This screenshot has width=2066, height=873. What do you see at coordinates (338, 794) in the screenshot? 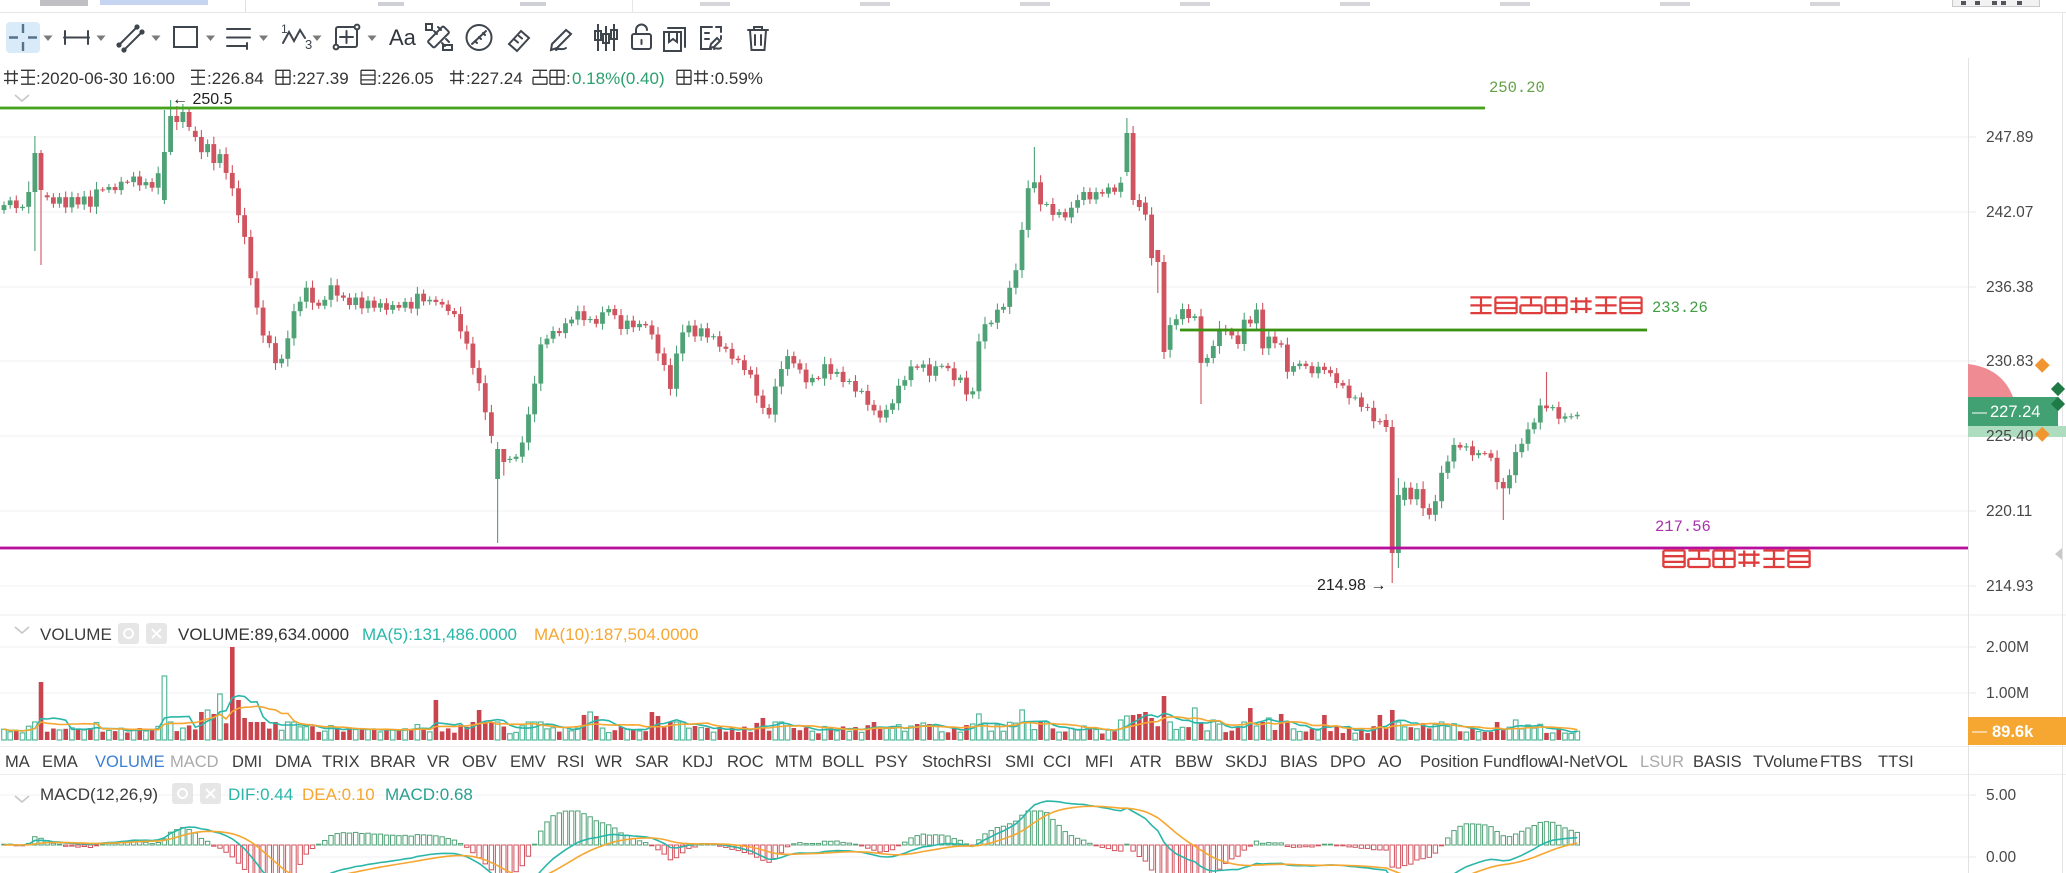
I see `svg-text: DEA:0.10` at bounding box center [338, 794].